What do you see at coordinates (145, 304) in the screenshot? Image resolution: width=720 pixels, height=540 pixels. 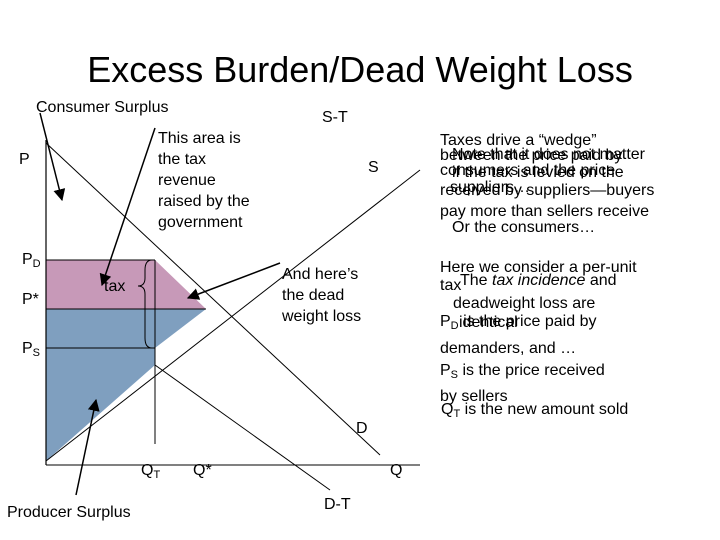 I see `tax-brace` at bounding box center [145, 304].